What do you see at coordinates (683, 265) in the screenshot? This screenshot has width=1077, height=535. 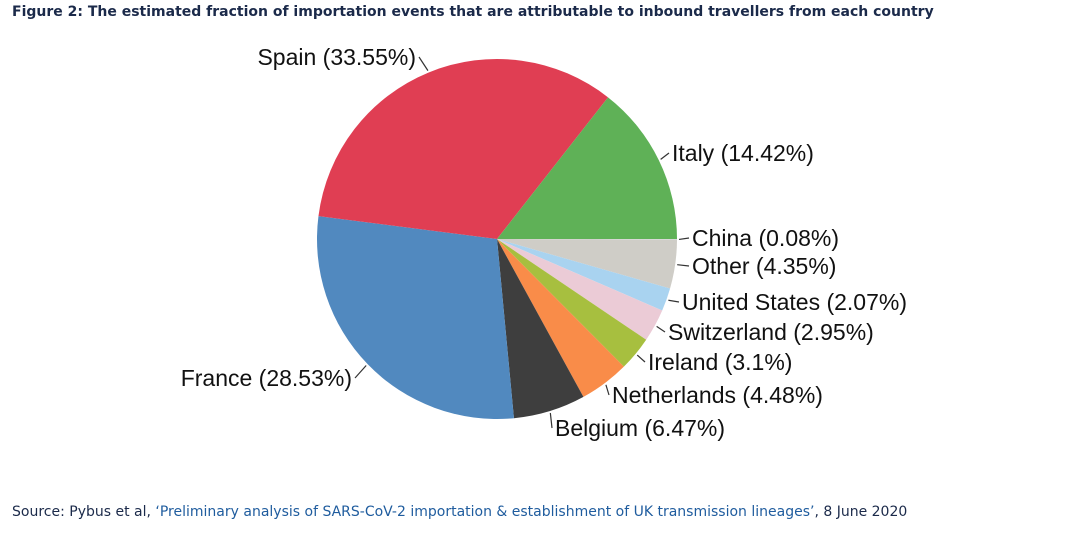 I see `leader-line-other` at bounding box center [683, 265].